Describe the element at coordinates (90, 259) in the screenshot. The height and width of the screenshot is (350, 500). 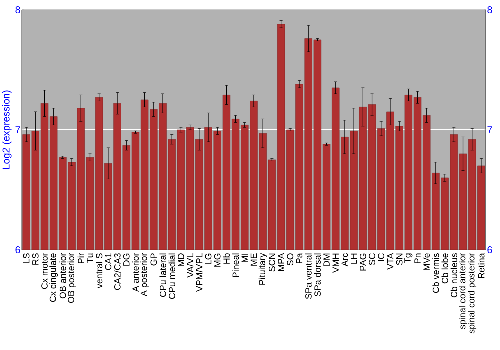
I see `x-tick-label: Tu` at that location.